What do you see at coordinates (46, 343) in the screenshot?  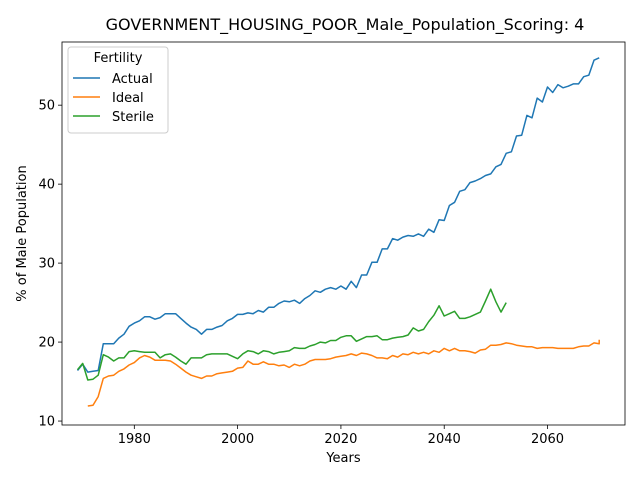 I see `y-tick-label: 20` at bounding box center [46, 343].